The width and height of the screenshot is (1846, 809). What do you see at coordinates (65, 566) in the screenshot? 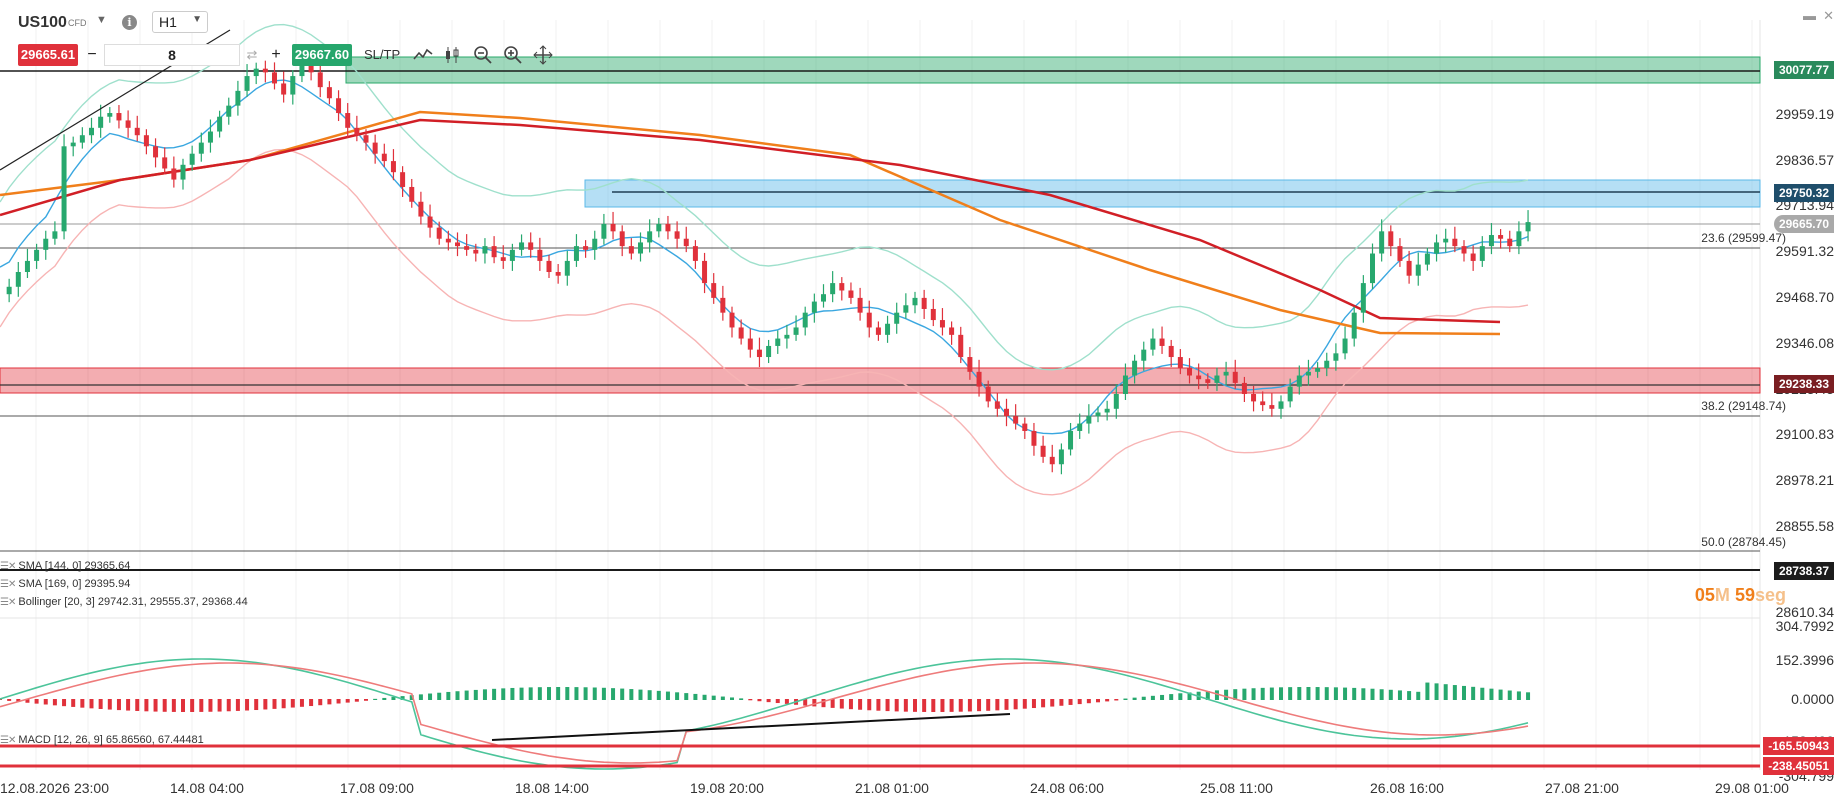
I see `legend-sma144: ☰✕ SMA [144, 0] 29365.64` at bounding box center [65, 566].